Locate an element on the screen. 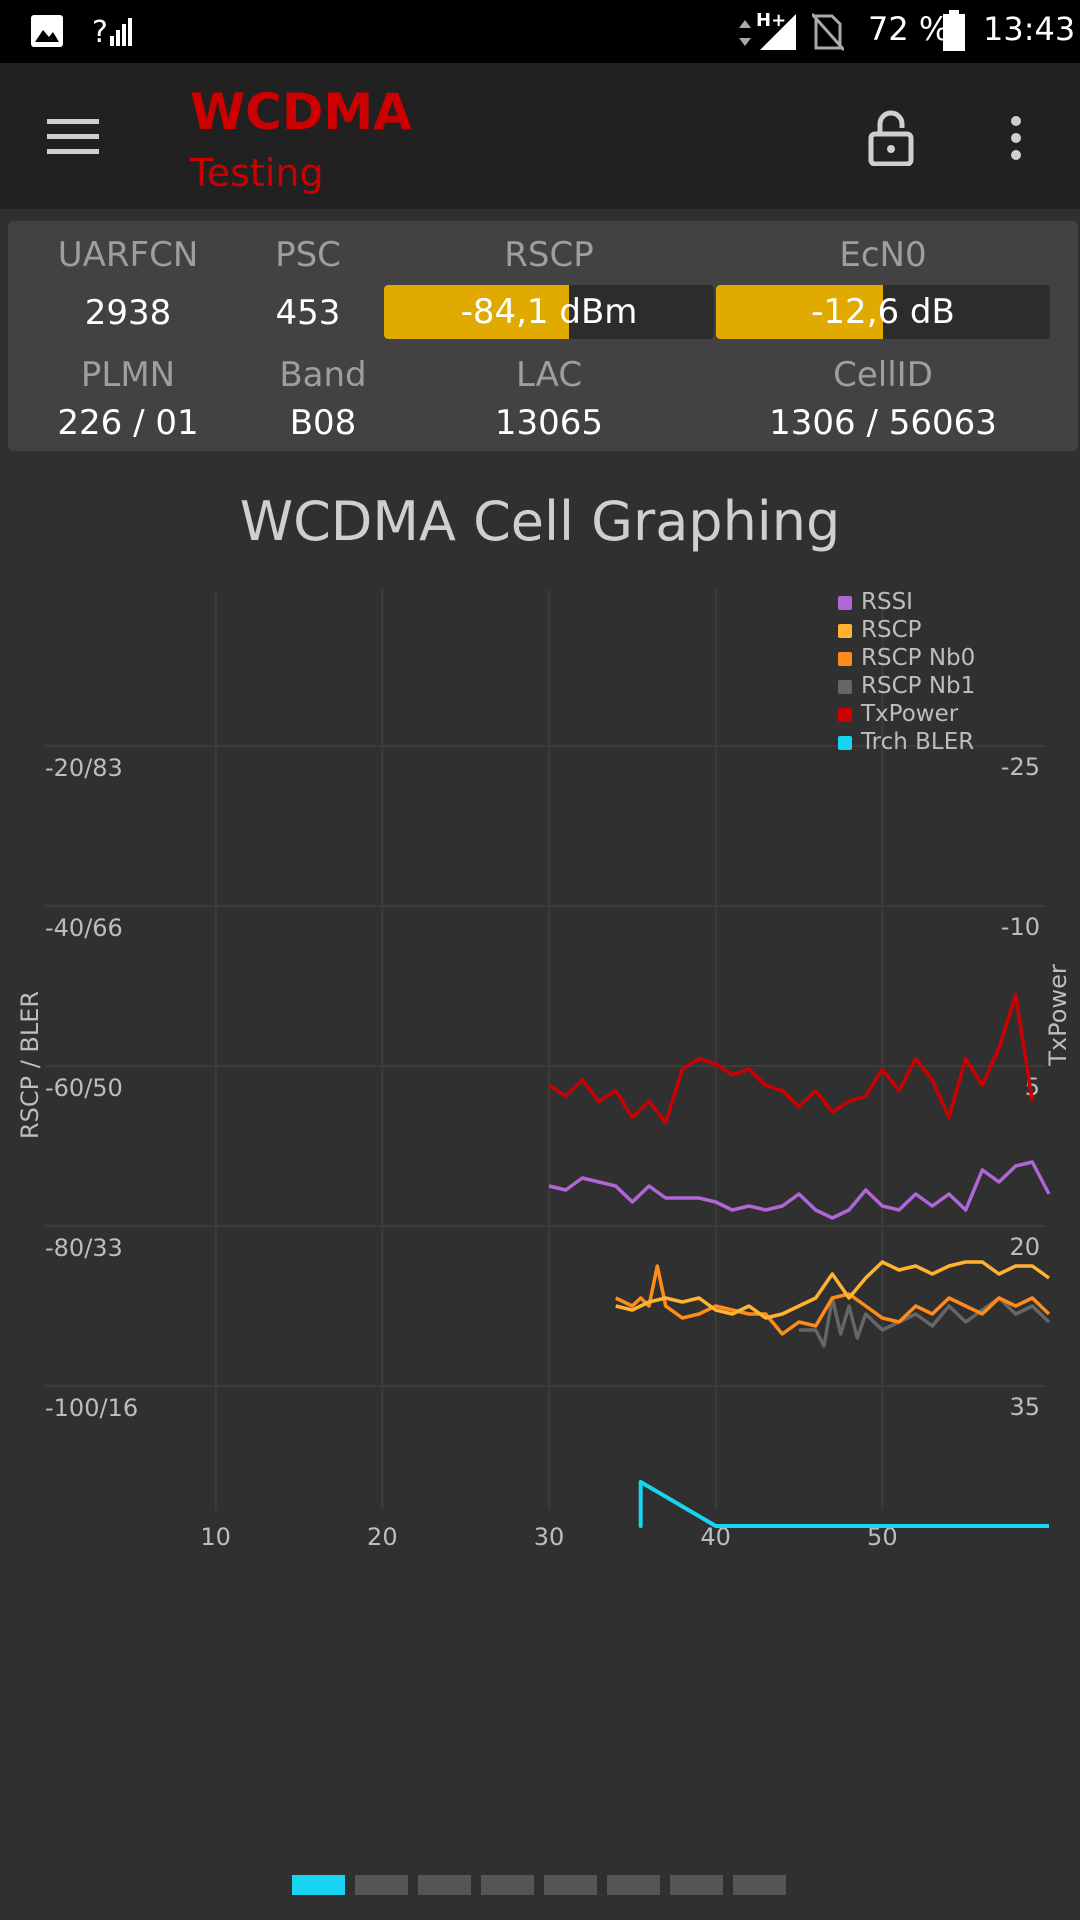 This screenshot has width=1080, height=1920. clock: 13:43 is located at coordinates (1029, 29).